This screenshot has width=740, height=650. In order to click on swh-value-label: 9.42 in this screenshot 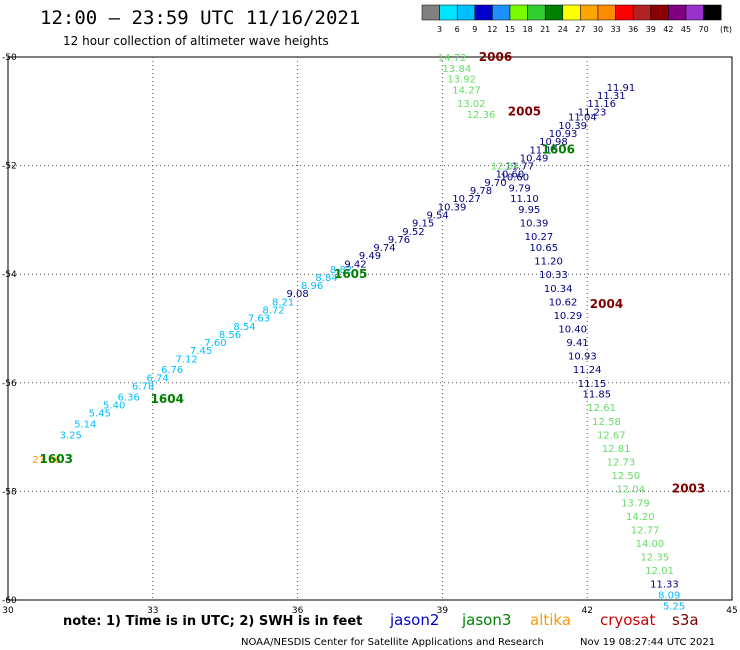, I will do `click(355, 264)`.